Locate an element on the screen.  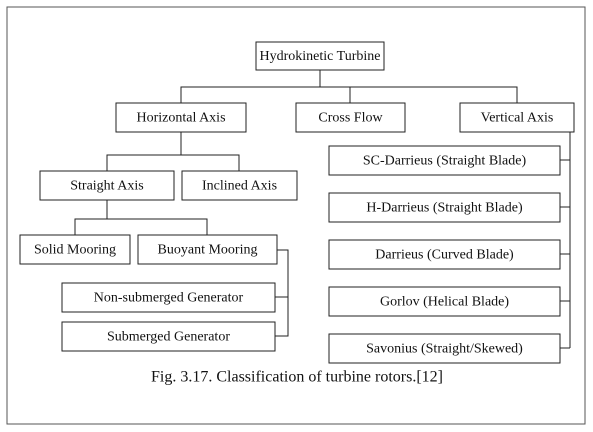
node-label: Cross Flow is located at coordinates (350, 118).